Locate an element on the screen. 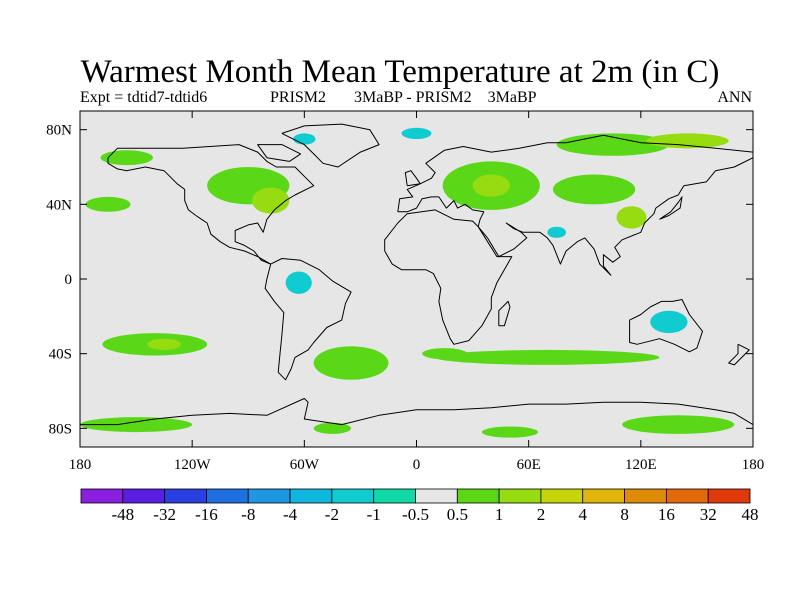 This screenshot has width=800, height=600. coast-madagascar is located at coordinates (504, 313).